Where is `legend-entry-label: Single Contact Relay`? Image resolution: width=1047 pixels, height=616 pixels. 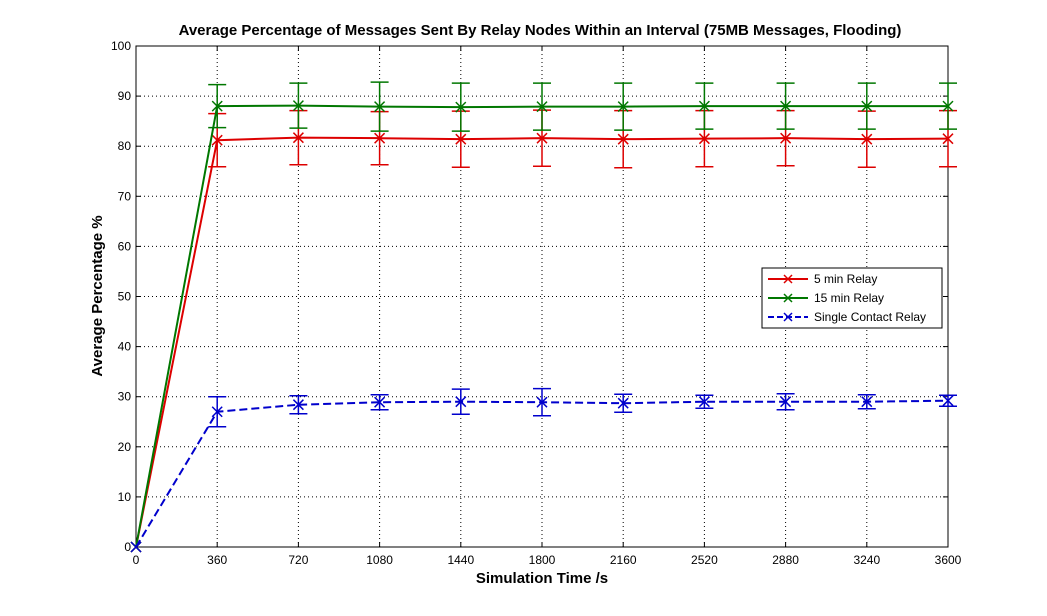
legend-entry-label: Single Contact Relay is located at coordinates (870, 317).